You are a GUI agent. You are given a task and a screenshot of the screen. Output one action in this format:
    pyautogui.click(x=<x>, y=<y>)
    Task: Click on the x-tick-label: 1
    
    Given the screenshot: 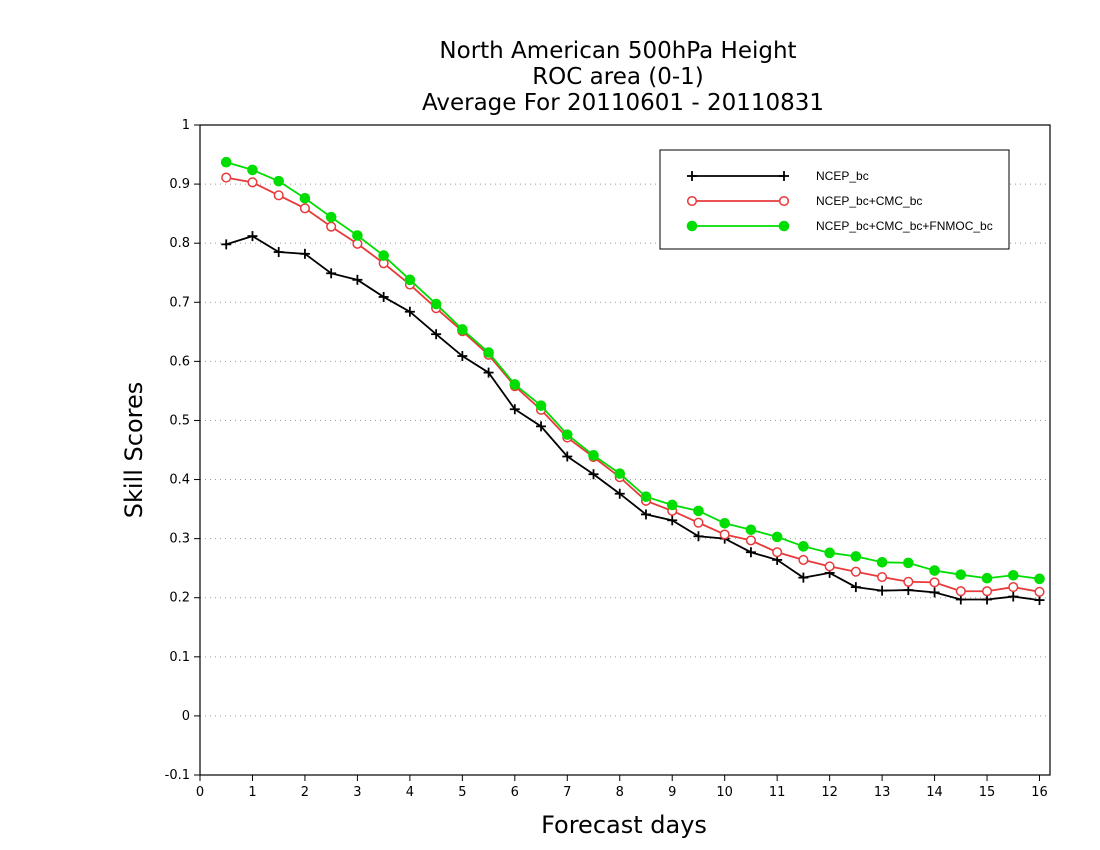 What is the action you would take?
    pyautogui.click(x=252, y=792)
    